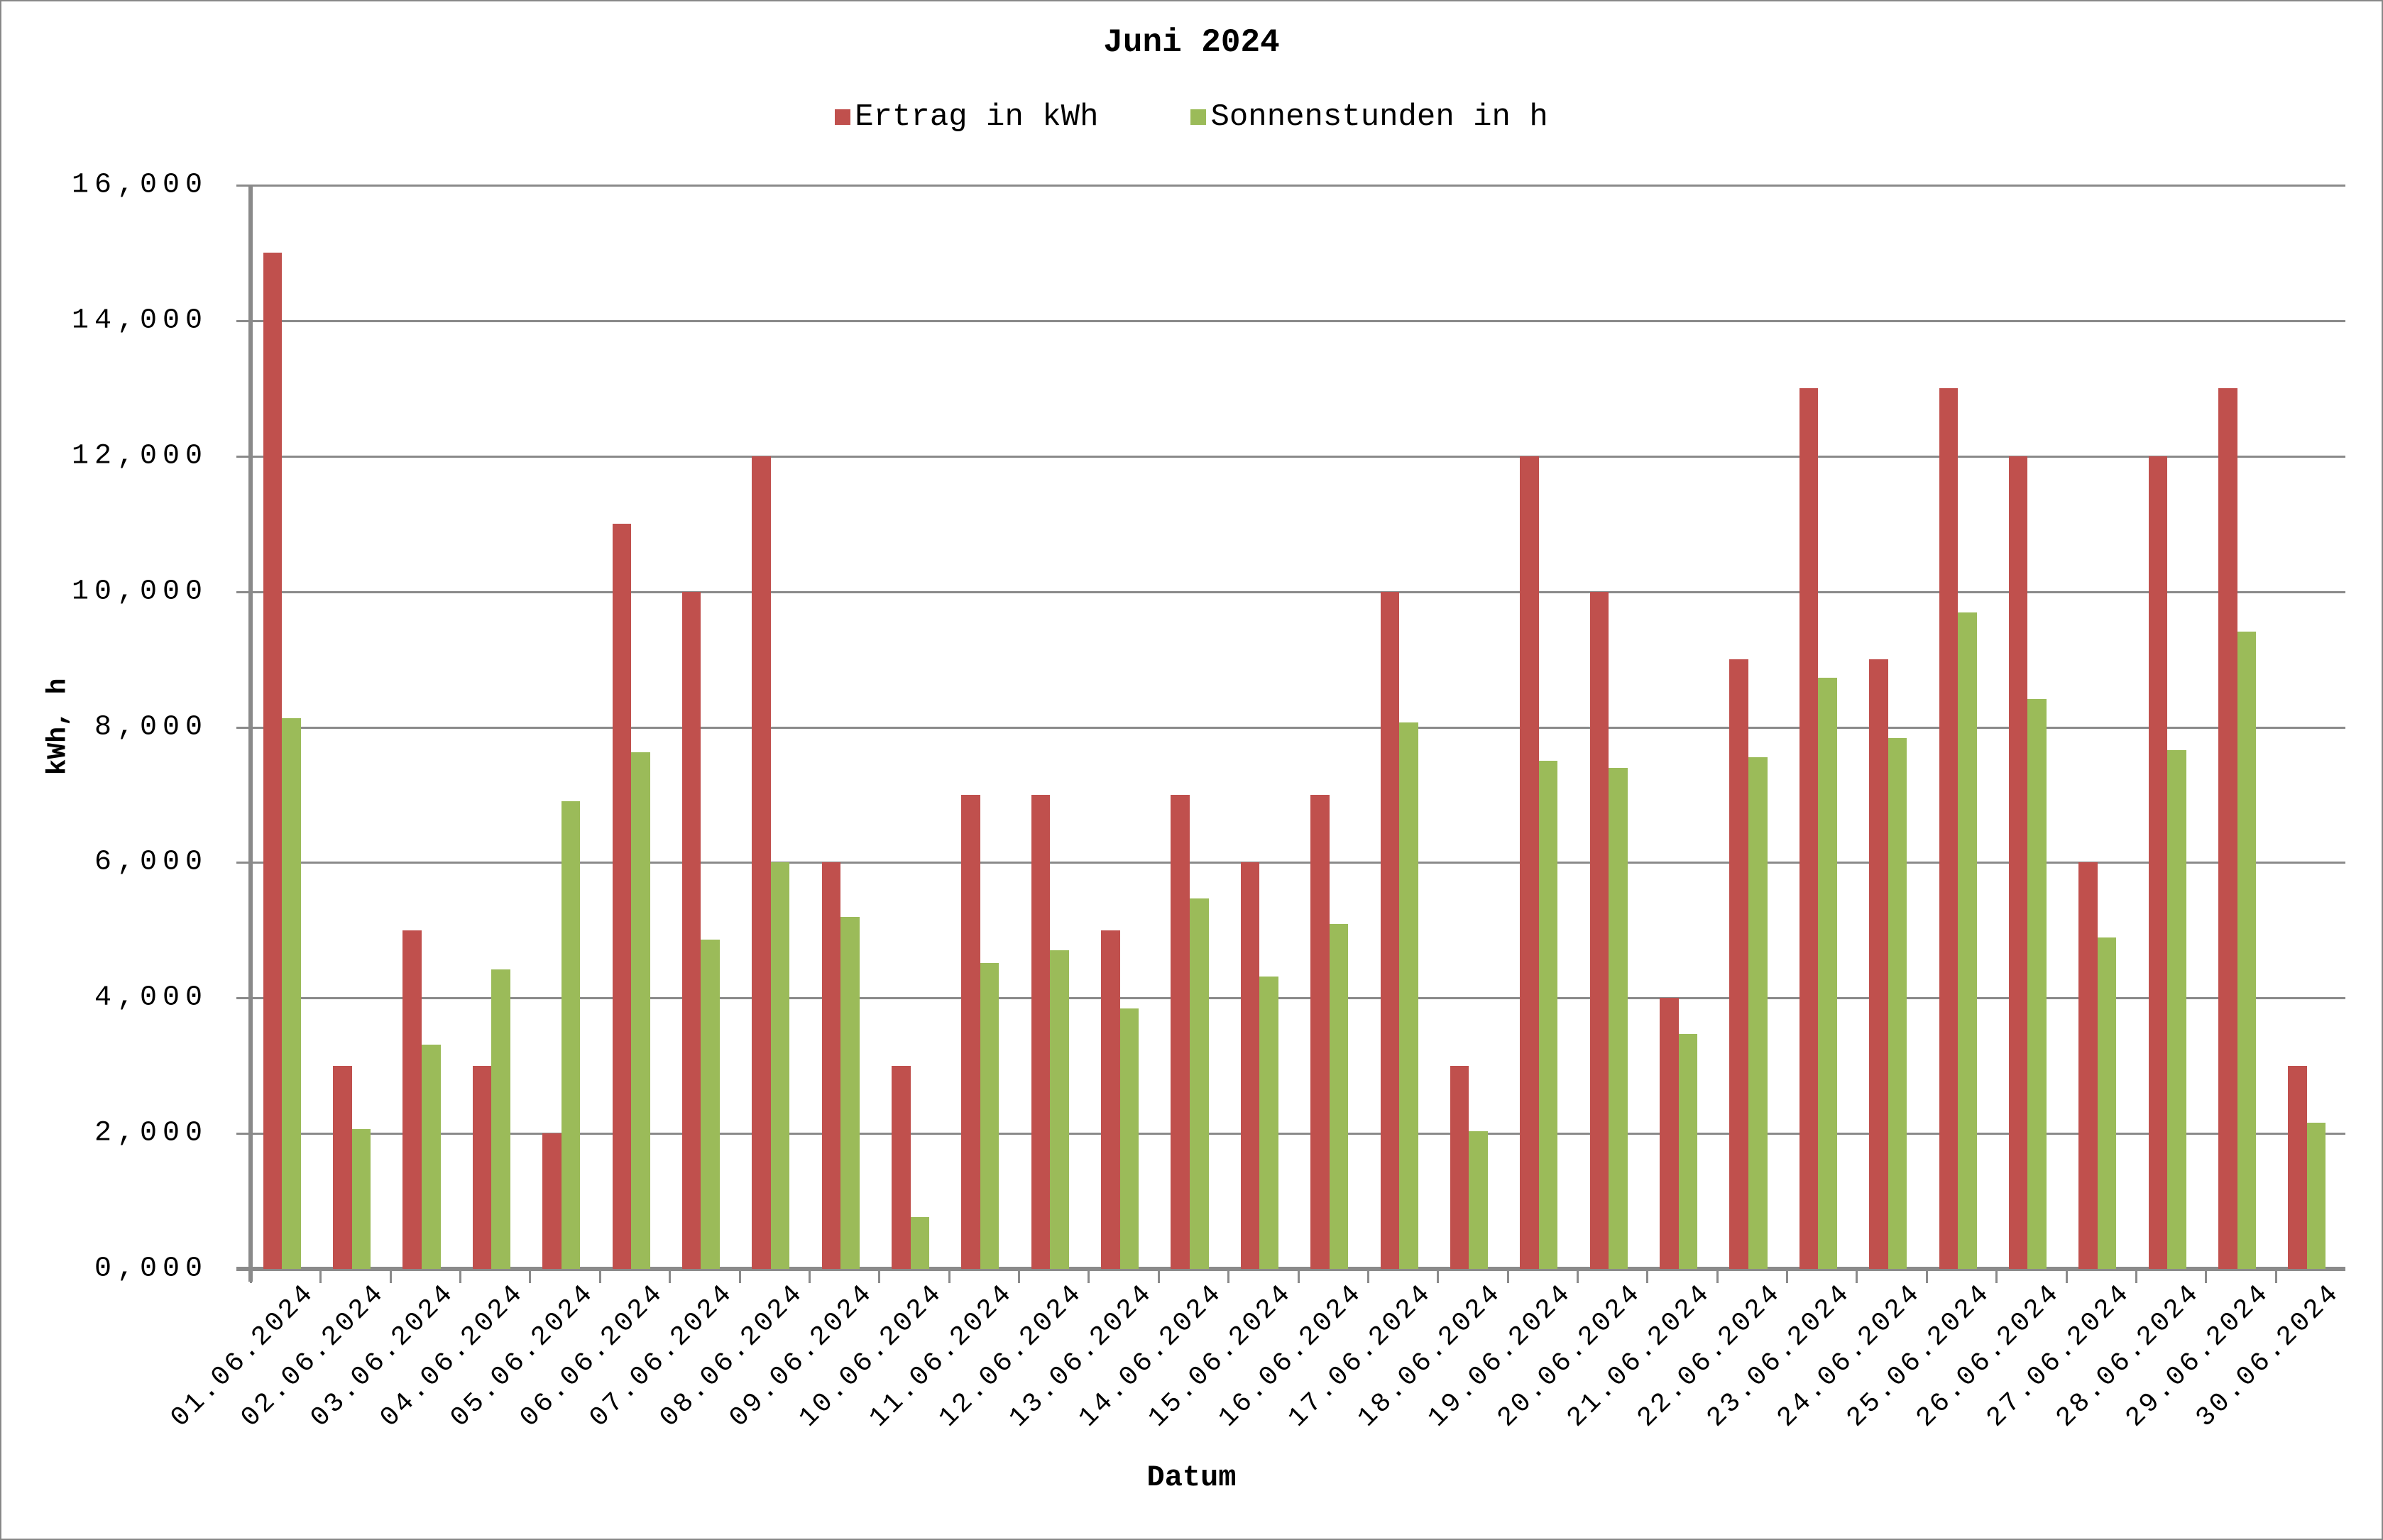  What do you see at coordinates (977, 117) in the screenshot?
I see `legend-label: Ertrag in kWh` at bounding box center [977, 117].